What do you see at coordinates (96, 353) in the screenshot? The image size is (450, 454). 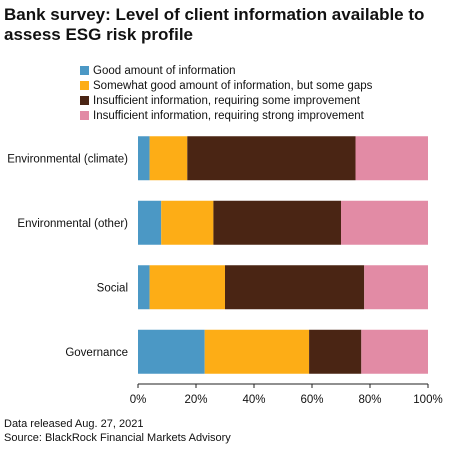 I see `y-tick-label-governance: Governance` at bounding box center [96, 353].